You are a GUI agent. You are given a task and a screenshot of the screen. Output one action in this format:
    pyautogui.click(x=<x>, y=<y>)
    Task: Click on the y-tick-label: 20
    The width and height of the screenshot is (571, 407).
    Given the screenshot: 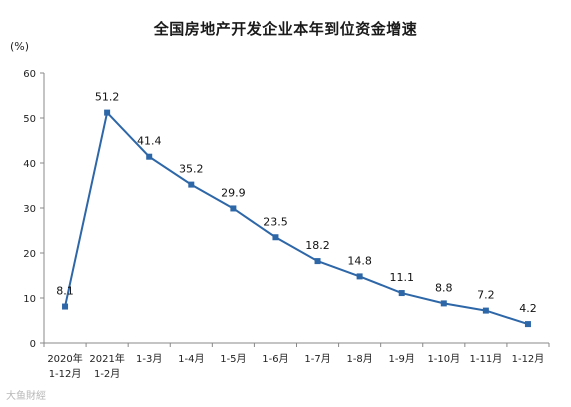 What is the action you would take?
    pyautogui.click(x=29, y=254)
    